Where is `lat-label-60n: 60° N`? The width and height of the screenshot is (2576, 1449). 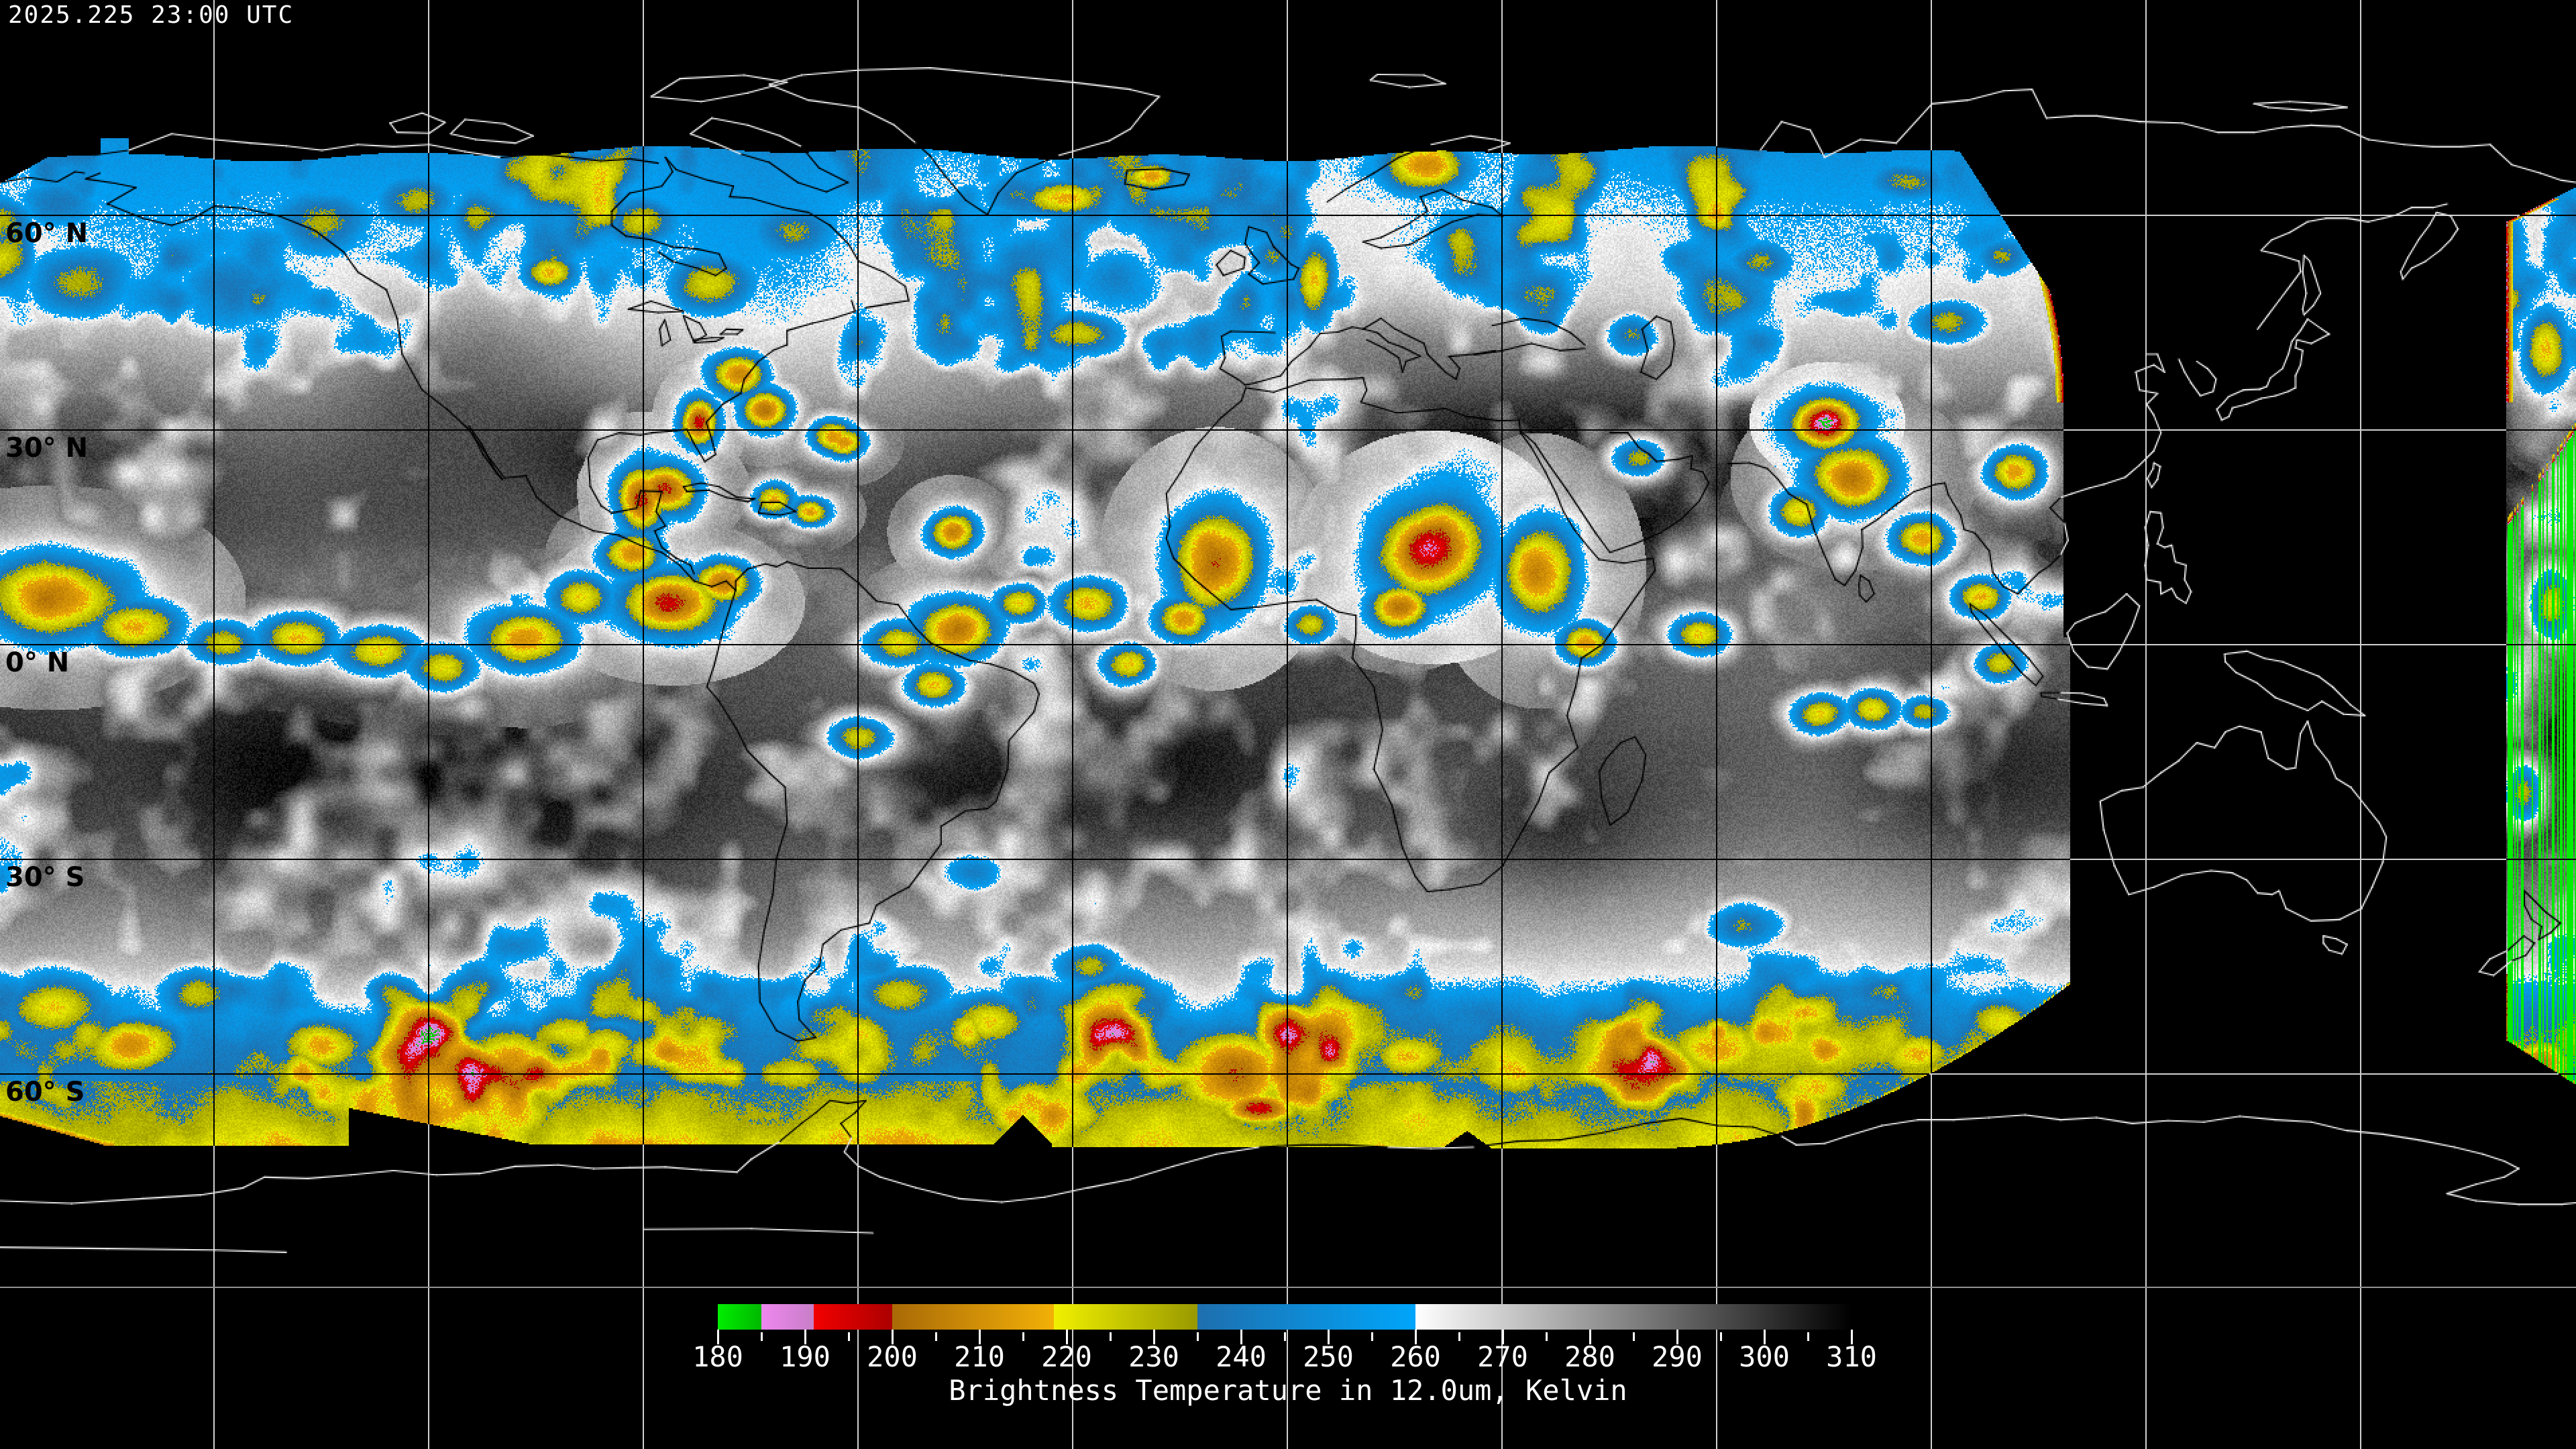
lat-label-60n: 60° N is located at coordinates (47, 233).